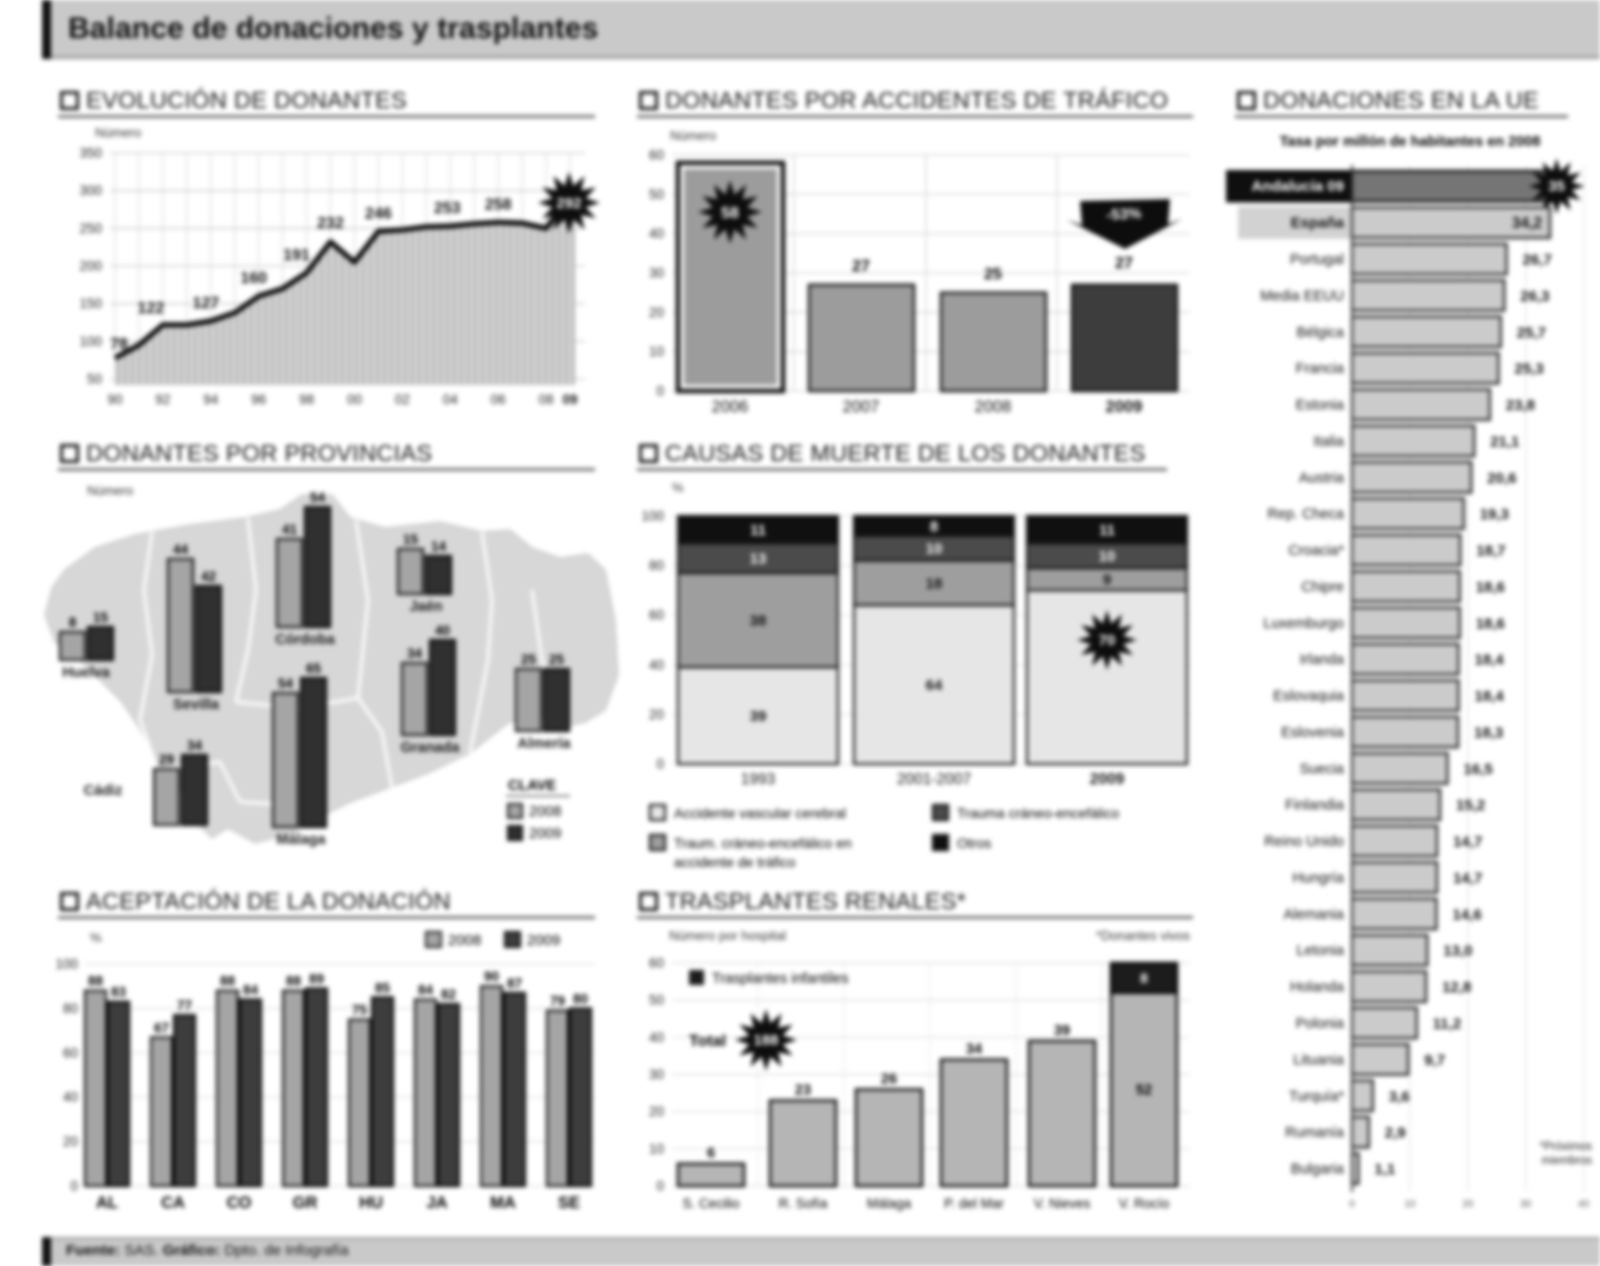 The width and height of the screenshot is (1600, 1266). What do you see at coordinates (1447, 1024) in the screenshot?
I see `svg-text: 11,2` at bounding box center [1447, 1024].